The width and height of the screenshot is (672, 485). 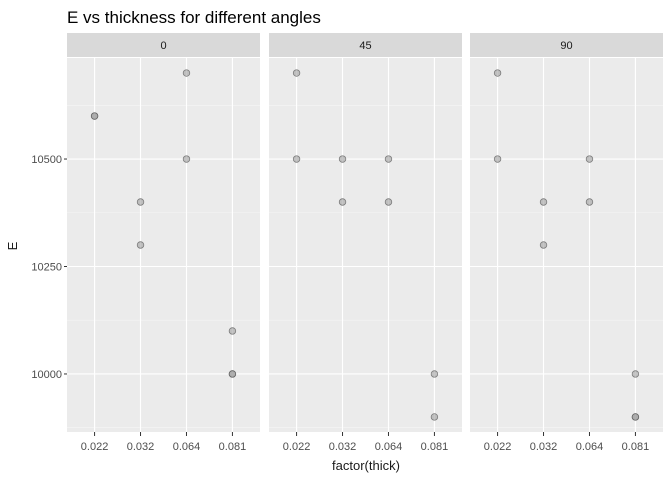 What do you see at coordinates (12, 245) in the screenshot?
I see `y-axis-label: E` at bounding box center [12, 245].